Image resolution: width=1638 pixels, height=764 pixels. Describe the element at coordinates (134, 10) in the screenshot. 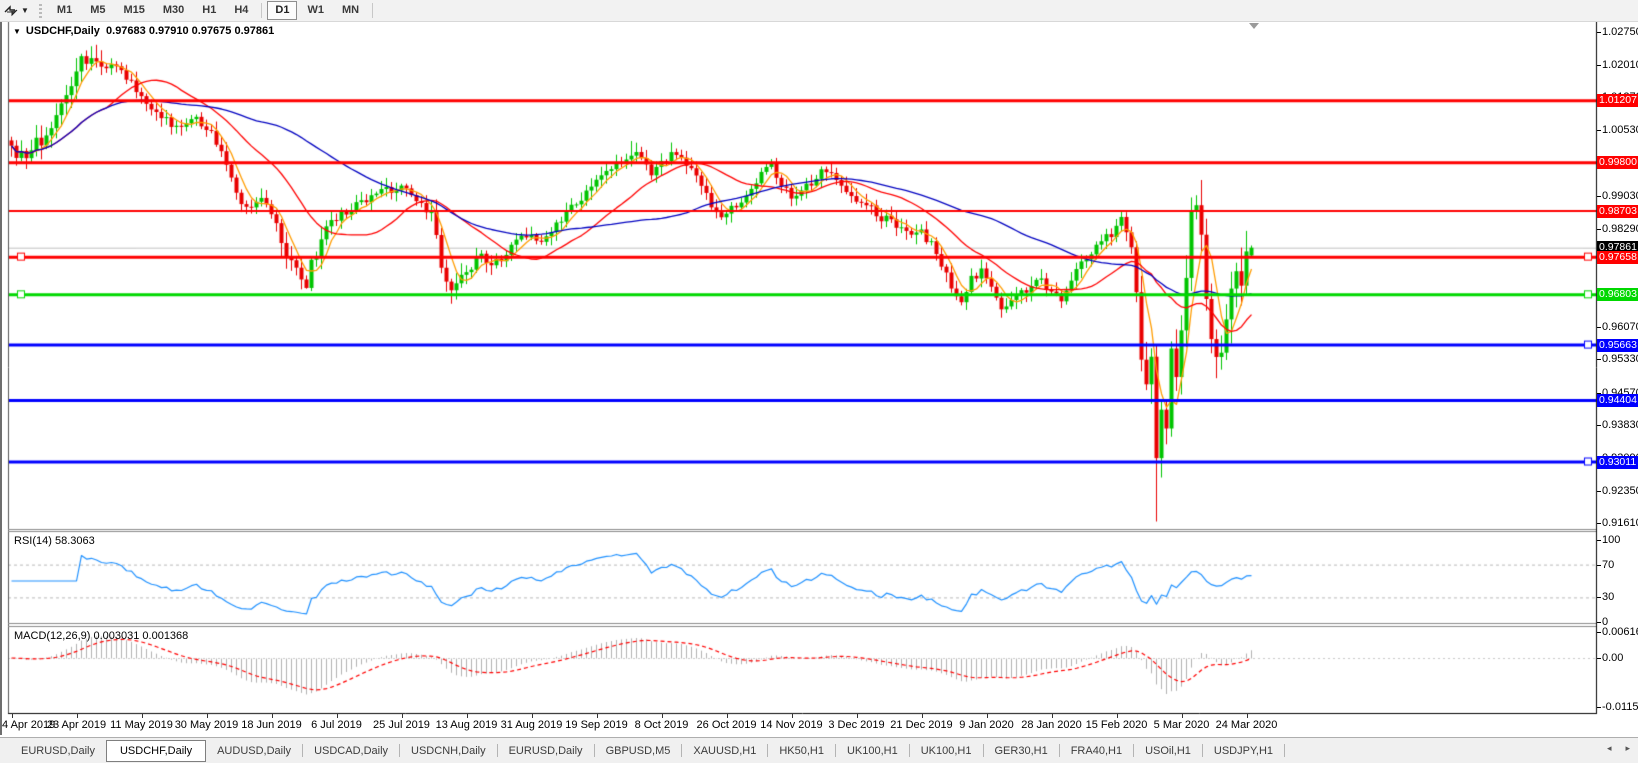

I see `timeframe-m15: M15` at that location.